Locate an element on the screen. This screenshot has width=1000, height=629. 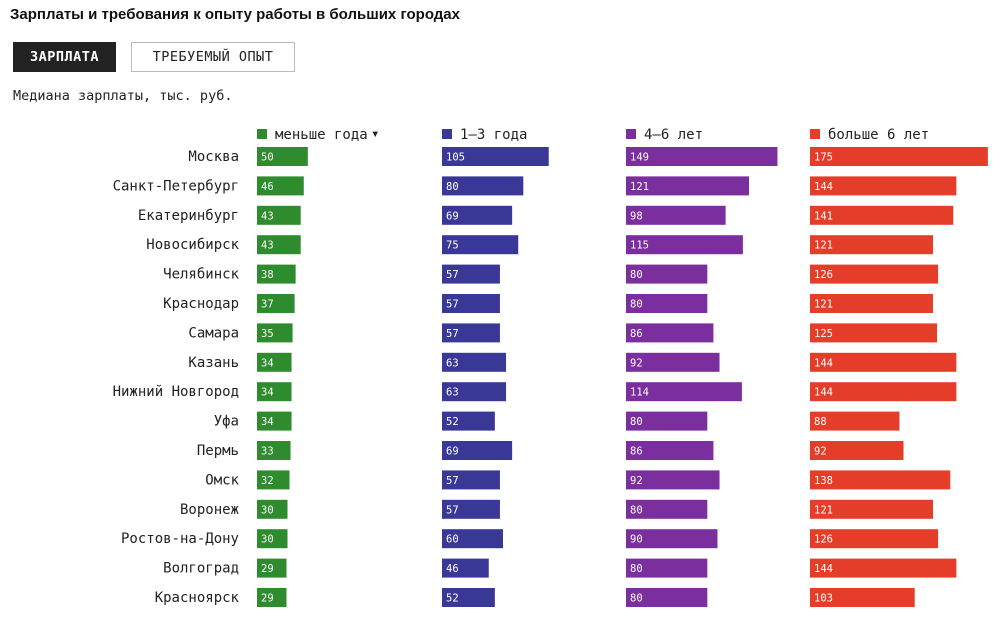
tab-salary: ЗАРПЛАТА is located at coordinates (64, 57).